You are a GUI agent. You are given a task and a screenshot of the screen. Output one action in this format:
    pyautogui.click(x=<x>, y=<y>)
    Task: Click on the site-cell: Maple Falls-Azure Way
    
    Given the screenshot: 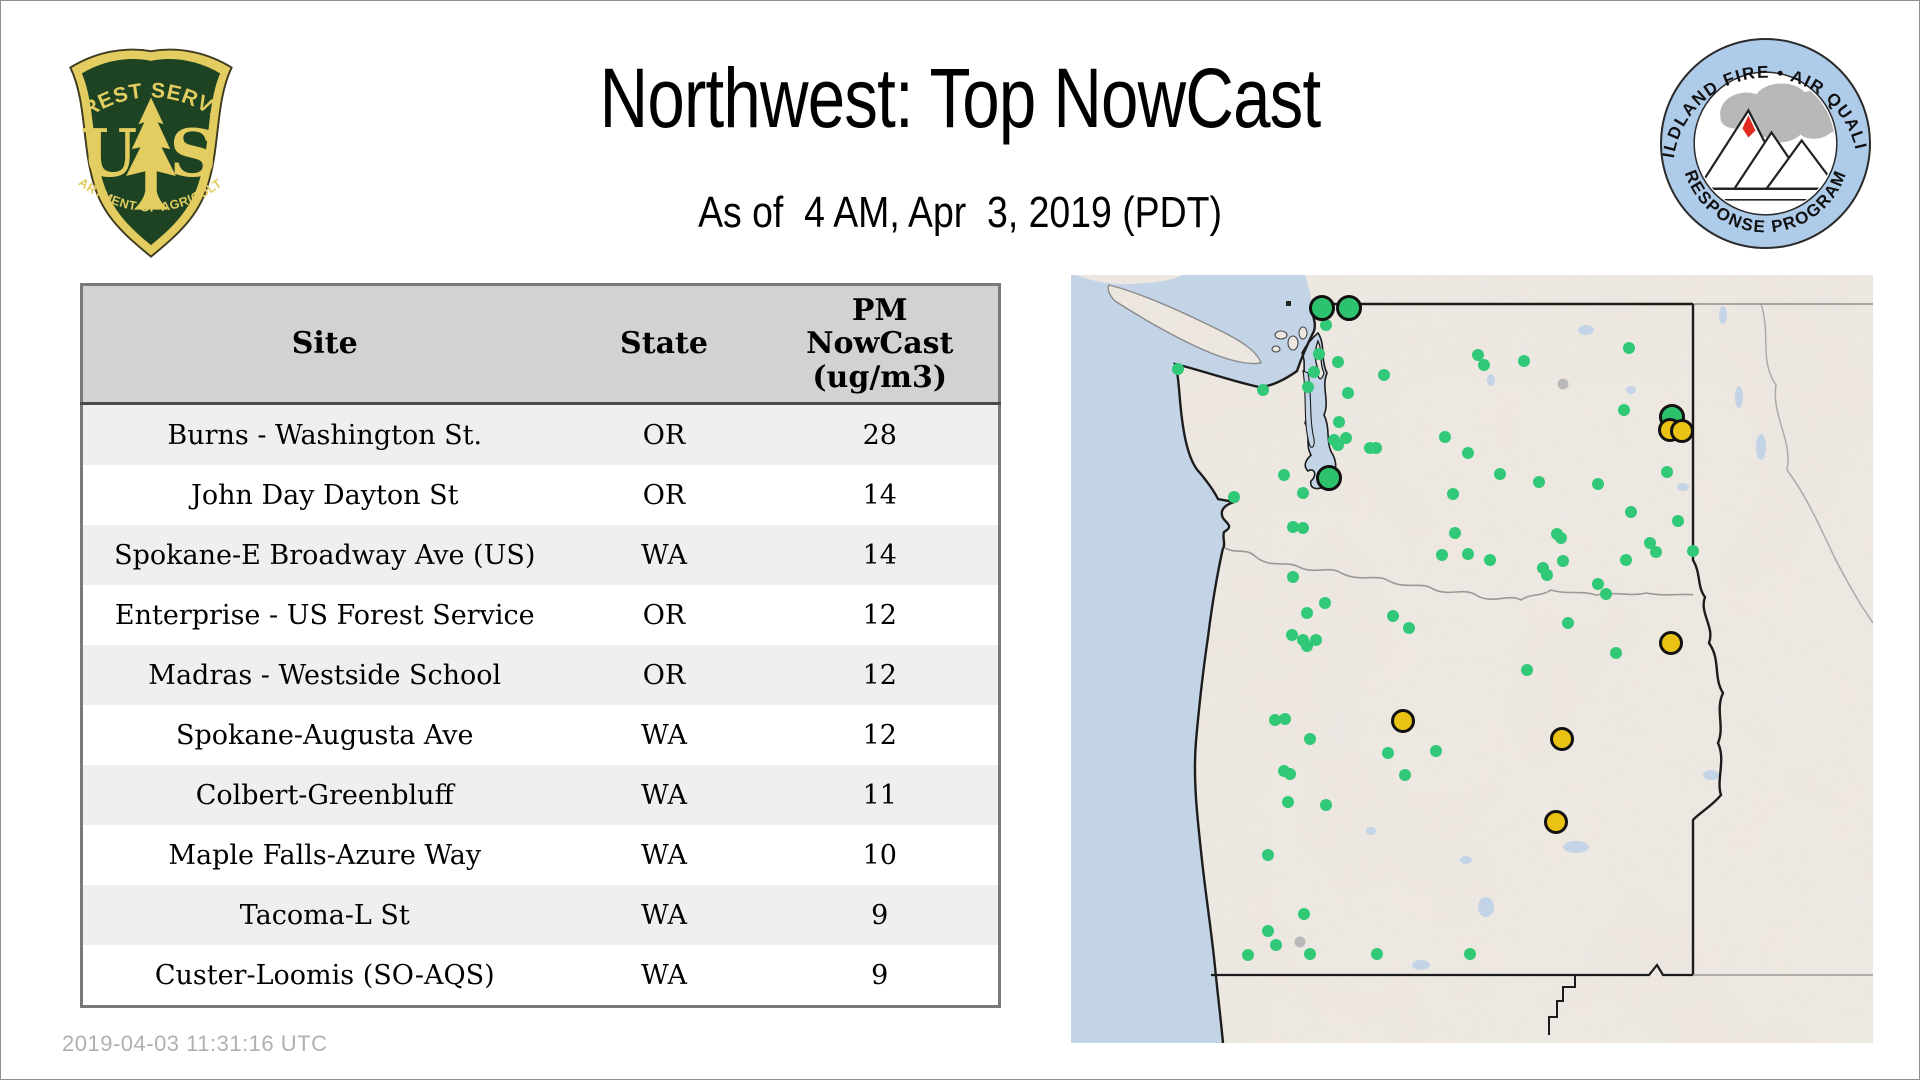 What is the action you would take?
    pyautogui.click(x=324, y=855)
    